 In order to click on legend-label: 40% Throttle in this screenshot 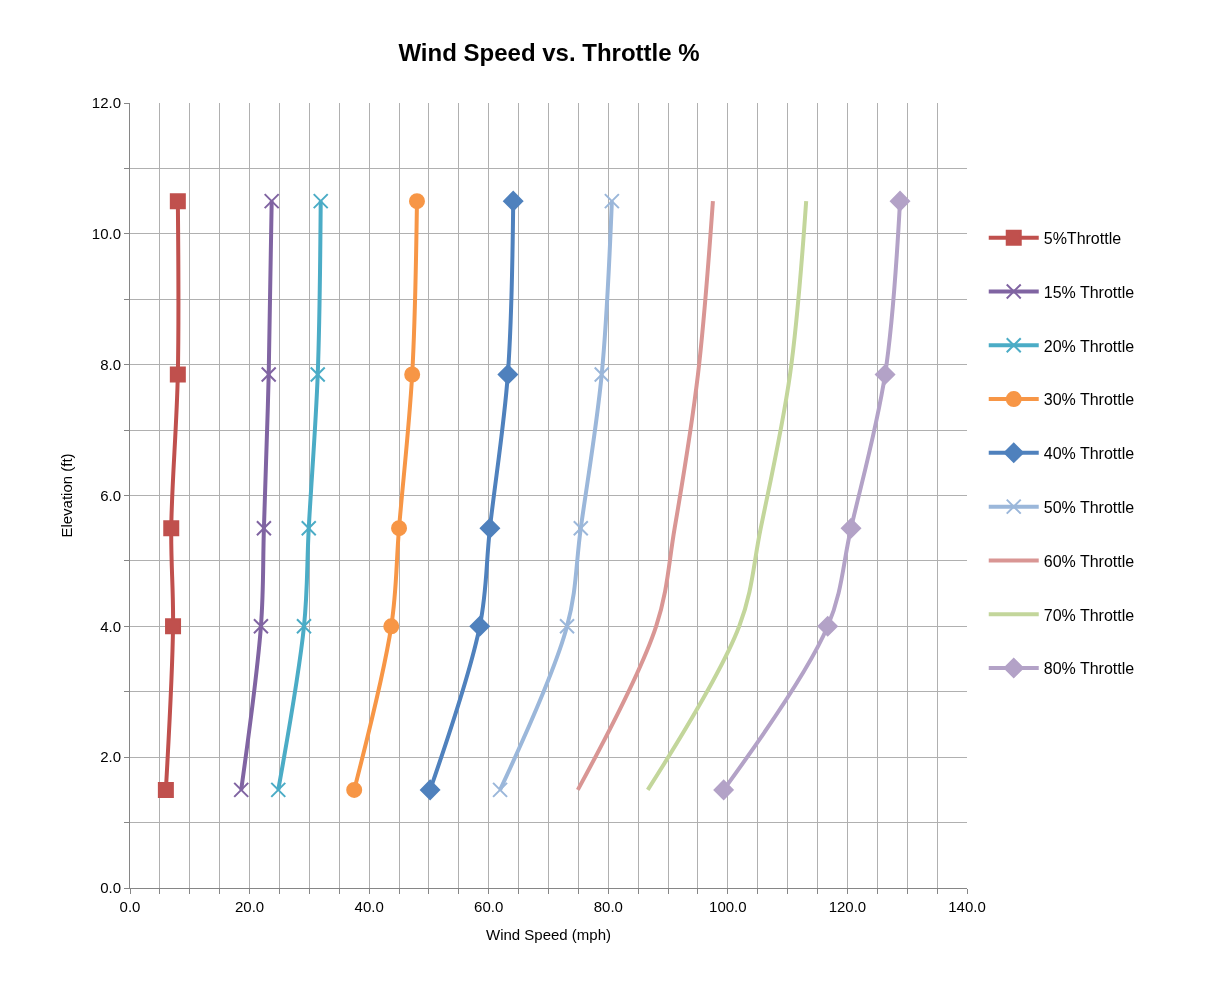, I will do `click(1089, 454)`.